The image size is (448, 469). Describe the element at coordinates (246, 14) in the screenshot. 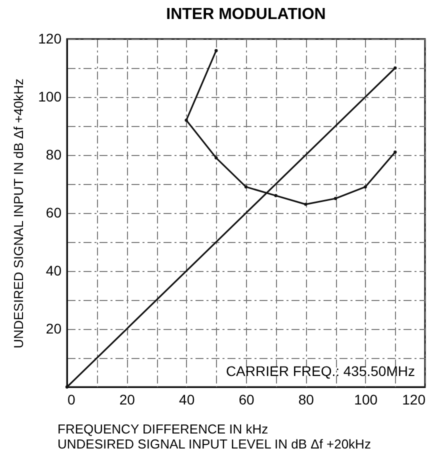

I see `chart-title: INTER MODULATION` at that location.